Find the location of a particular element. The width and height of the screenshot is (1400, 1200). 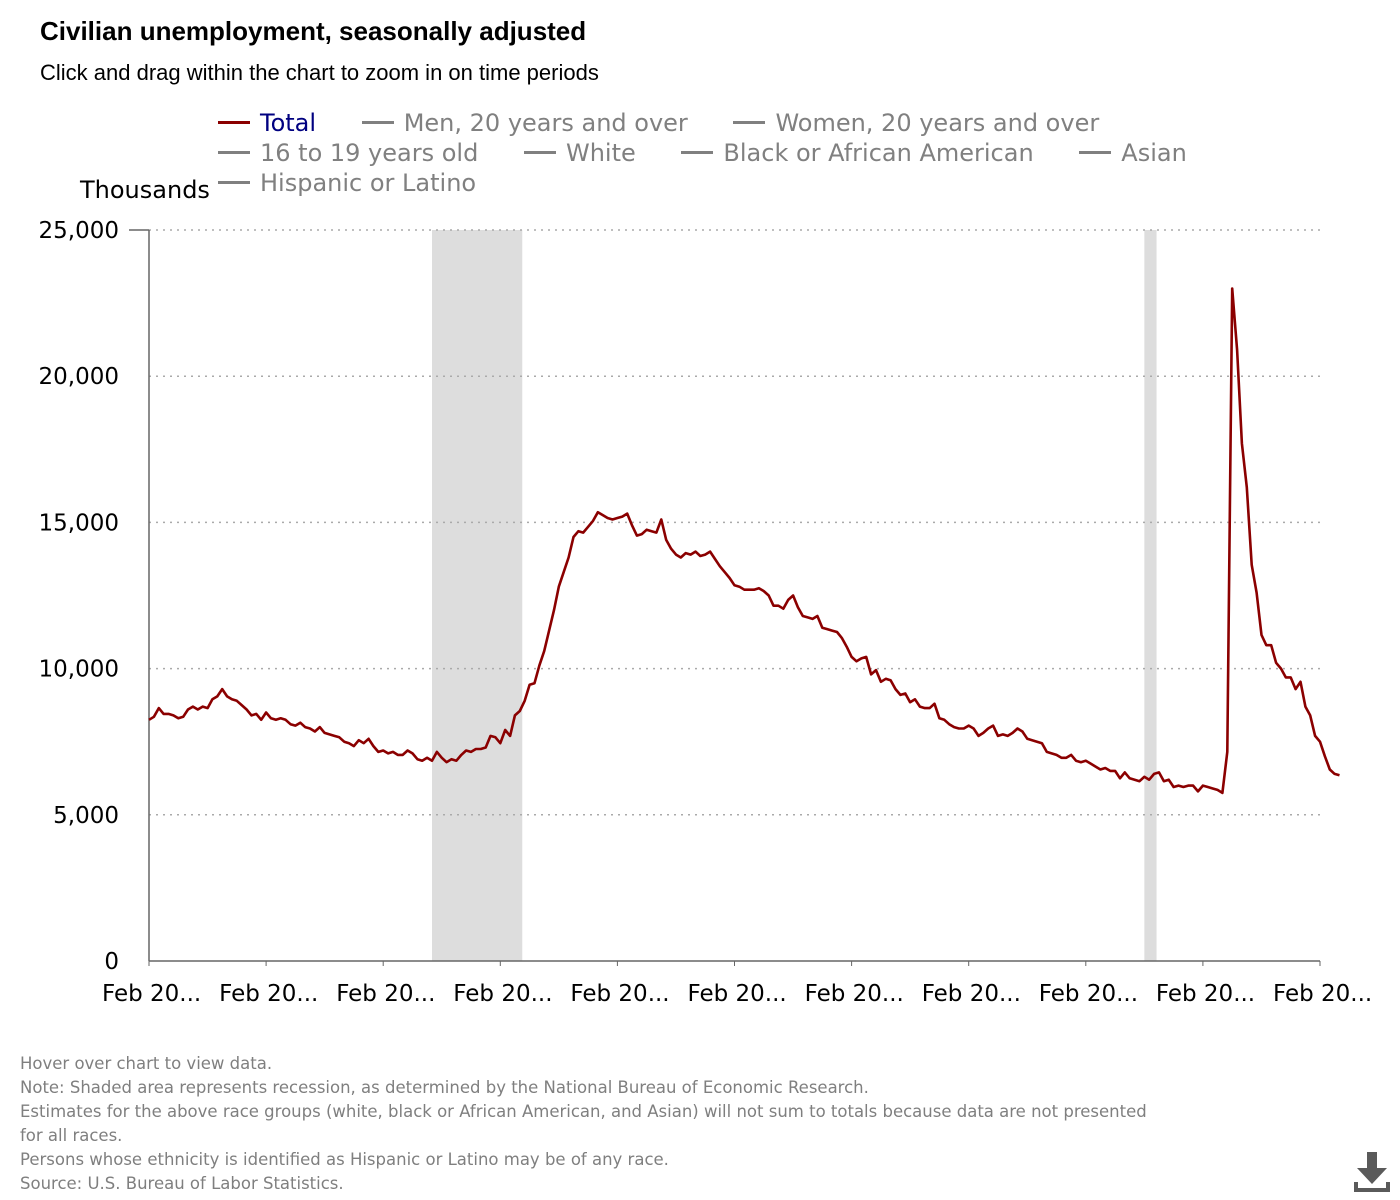

y-tick-label: 15,000 is located at coordinates (79, 523).